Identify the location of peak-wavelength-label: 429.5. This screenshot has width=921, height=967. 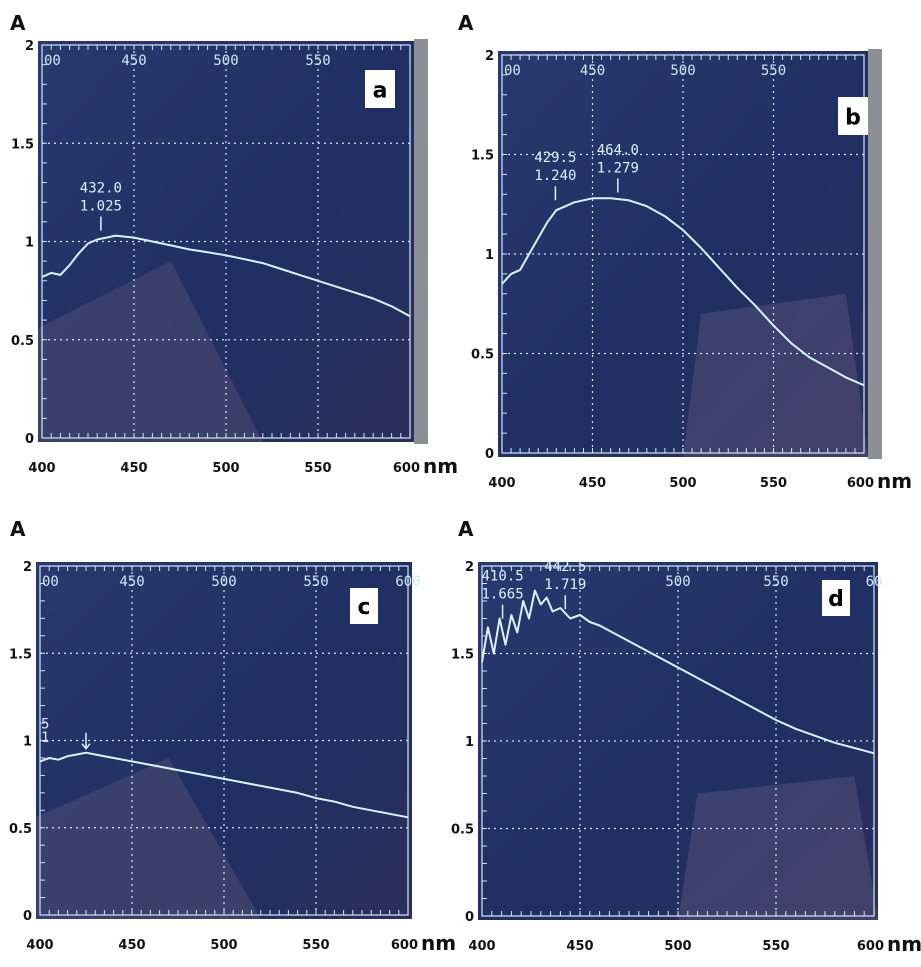
(555, 158).